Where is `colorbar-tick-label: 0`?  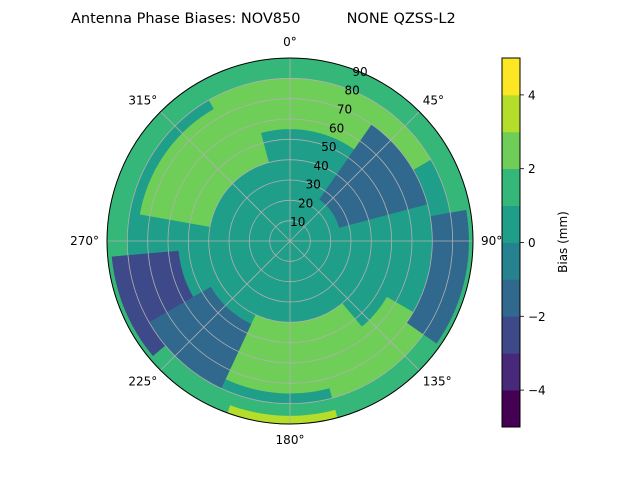 colorbar-tick-label: 0 is located at coordinates (532, 243).